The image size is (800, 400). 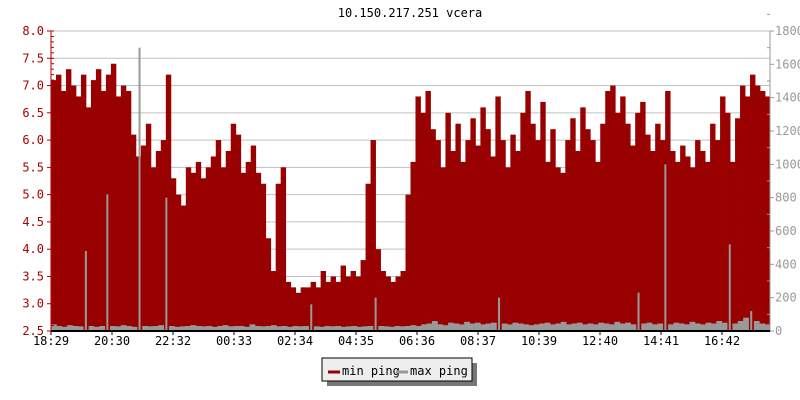 I want to click on left-axis-tick-label: 5.5, so click(x=33, y=167).